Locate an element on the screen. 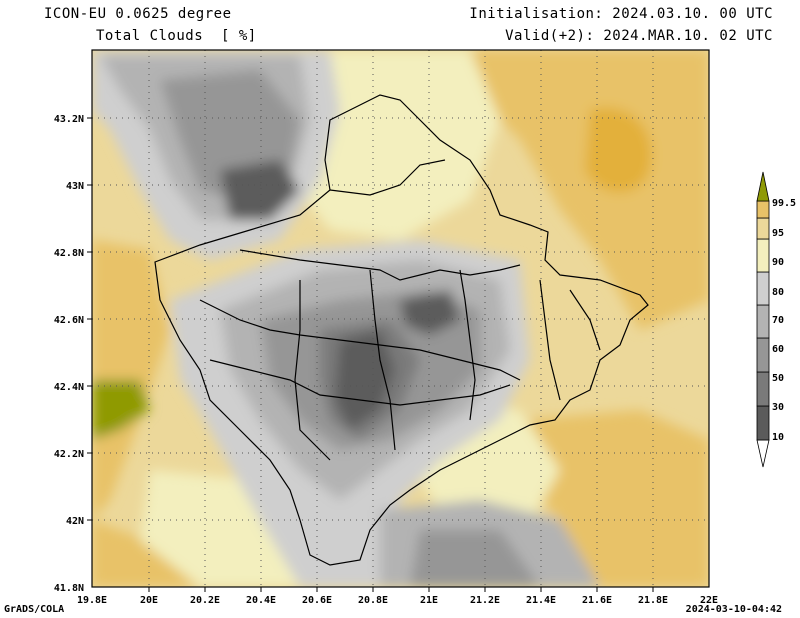 The height and width of the screenshot is (618, 800). colorbar-label: 99.5 is located at coordinates (784, 203).